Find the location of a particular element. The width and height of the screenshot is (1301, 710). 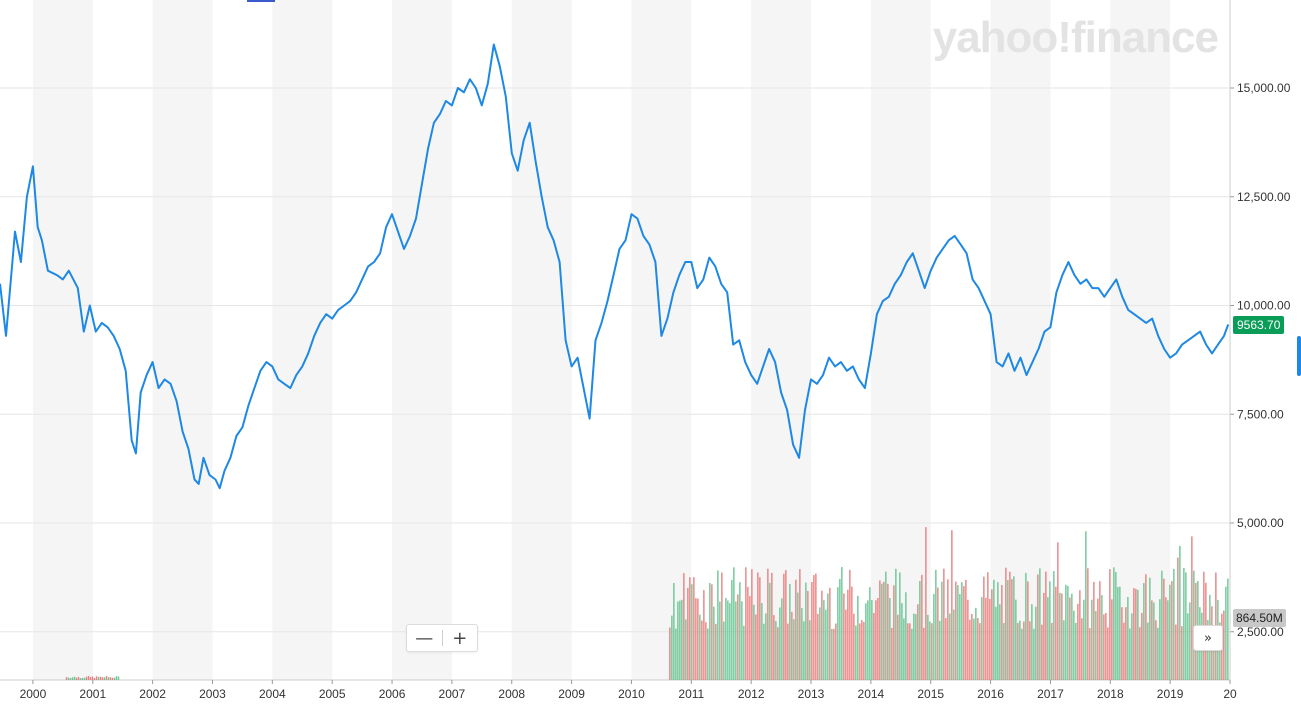

zoom-out-button: — is located at coordinates (424, 638).